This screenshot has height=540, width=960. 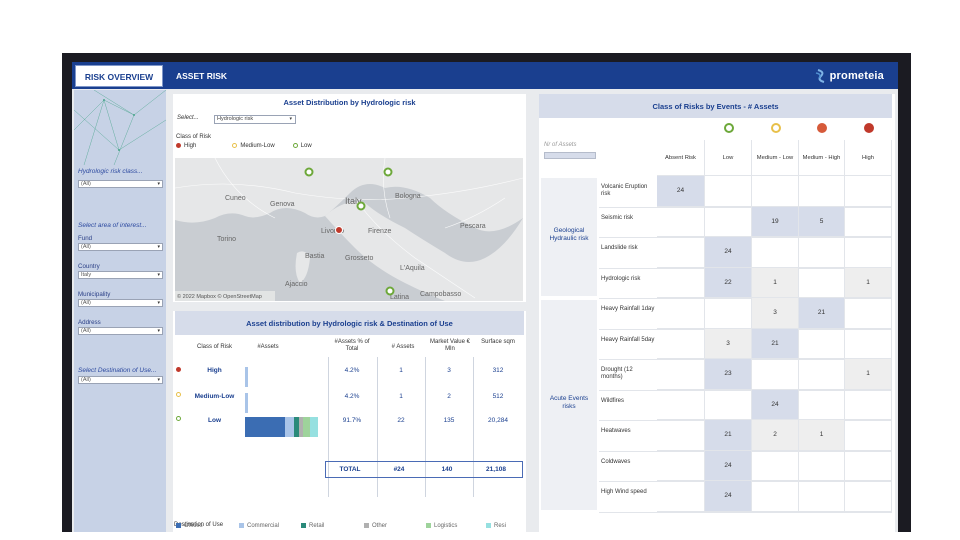 What do you see at coordinates (375, 526) in the screenshot?
I see `destination-legend-item: Other` at bounding box center [375, 526].